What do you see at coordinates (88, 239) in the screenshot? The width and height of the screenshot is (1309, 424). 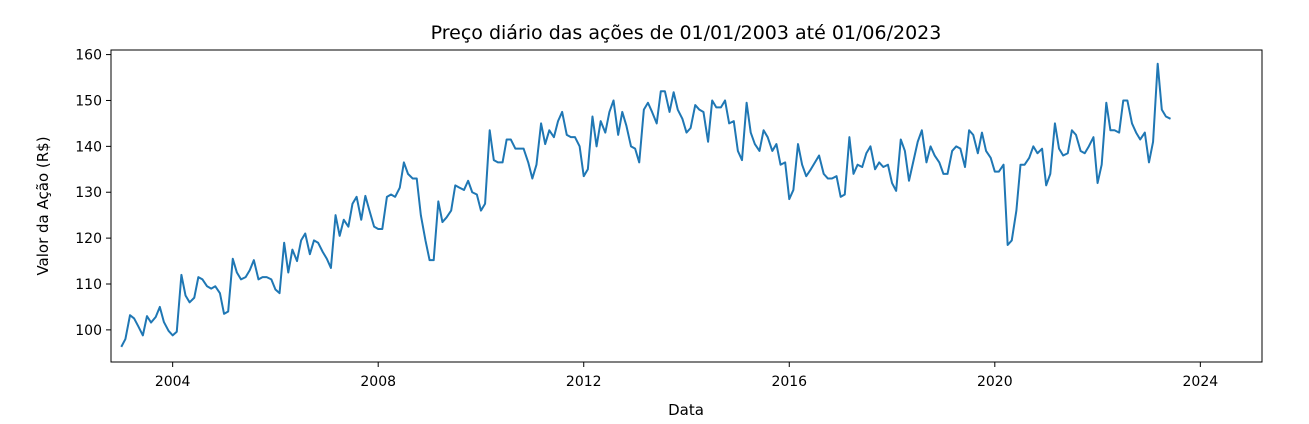 I see `y-tick-label: 120` at bounding box center [88, 239].